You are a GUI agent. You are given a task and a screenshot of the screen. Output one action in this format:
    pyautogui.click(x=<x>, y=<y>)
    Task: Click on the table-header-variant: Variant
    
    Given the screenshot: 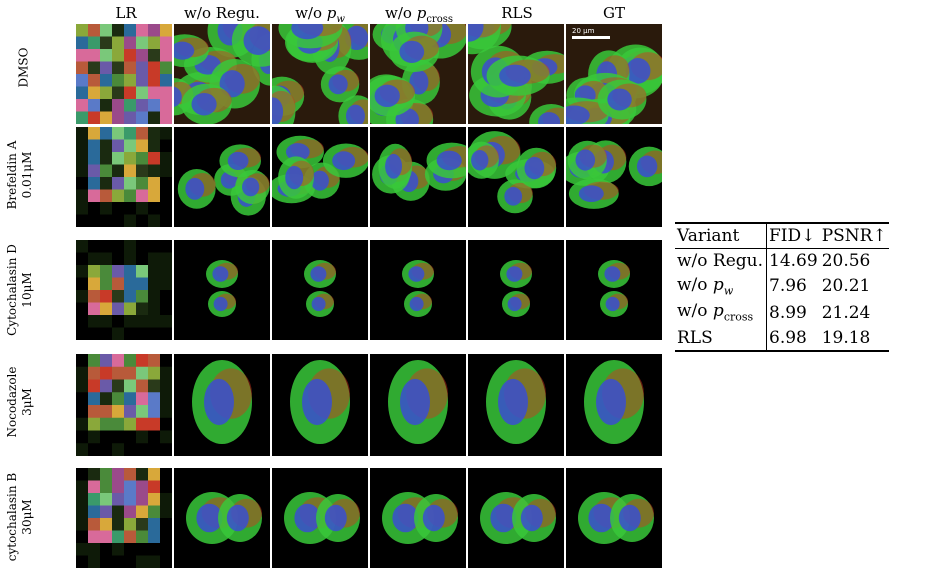 What is the action you would take?
    pyautogui.click(x=721, y=236)
    